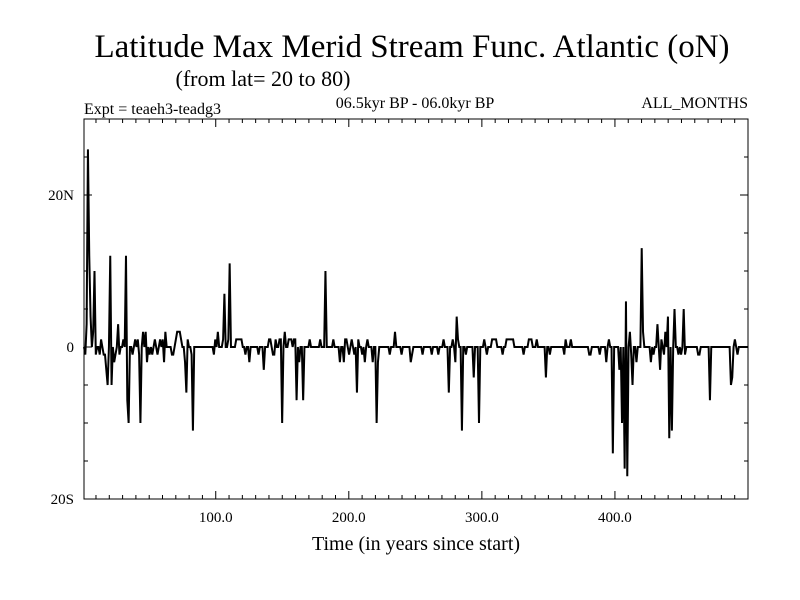  I want to click on experiment-label: Expt = teaeh3-teadg3, so click(152, 109).